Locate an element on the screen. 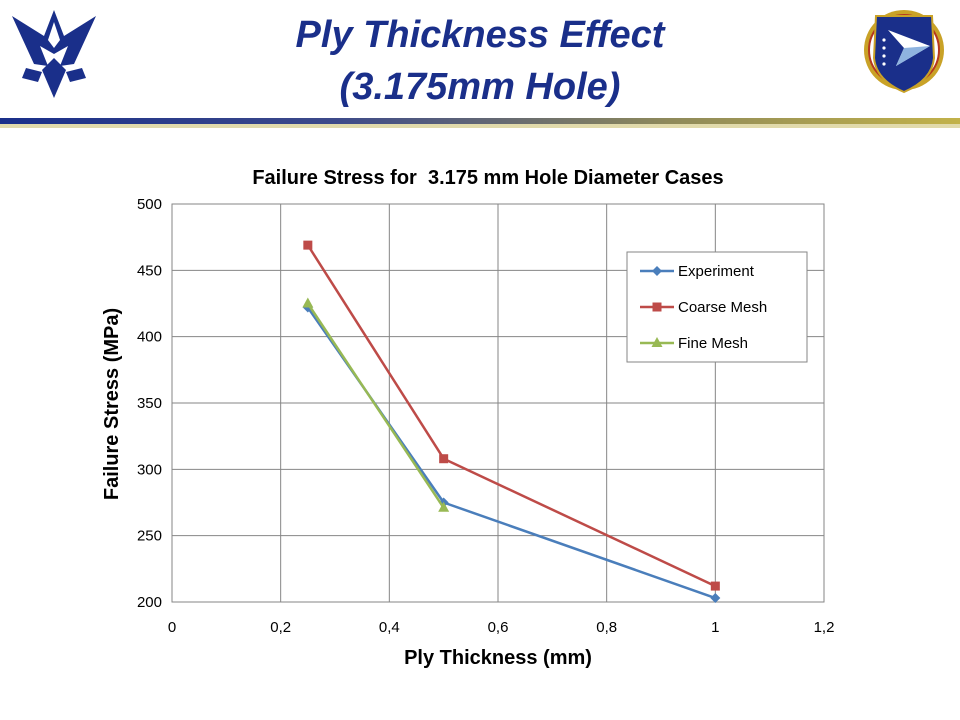 The height and width of the screenshot is (720, 960). x-tick-label: 1,2 is located at coordinates (824, 627).